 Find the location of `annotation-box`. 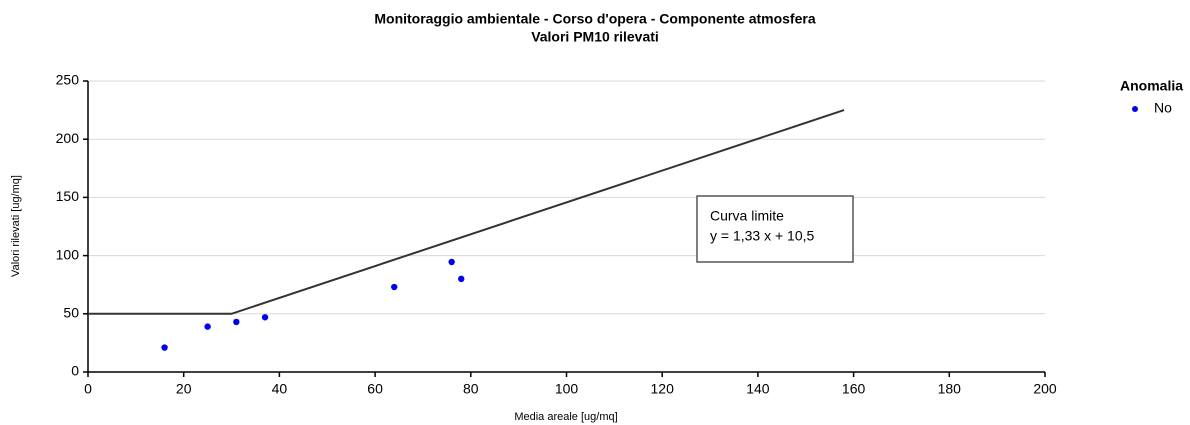

annotation-box is located at coordinates (775, 229).